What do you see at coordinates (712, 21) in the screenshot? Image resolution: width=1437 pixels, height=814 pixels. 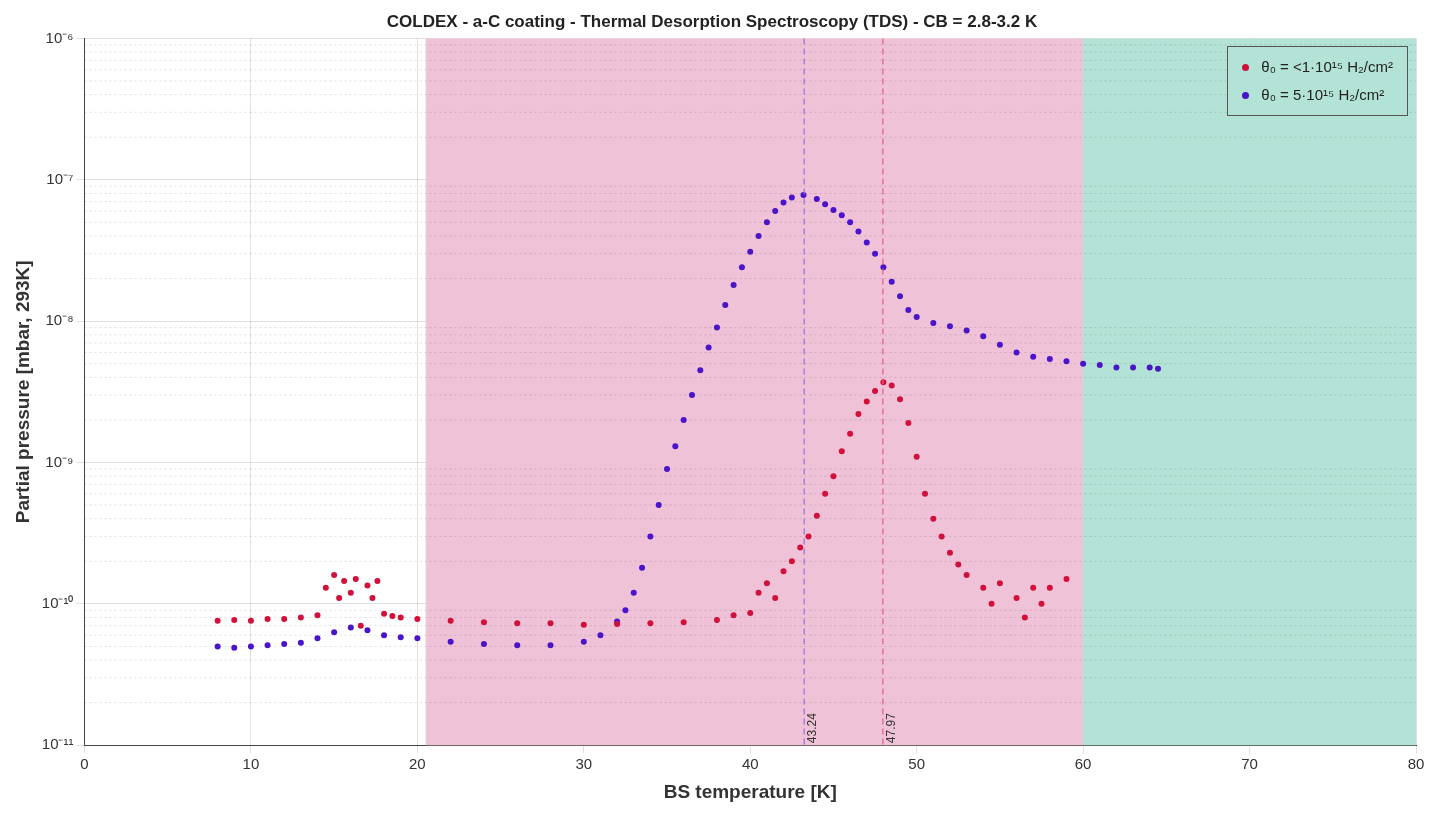 I see `chart-title: COLDEX - a-C coating - Thermal Desorption Spectroscopy (TDS) - CB = 2.8-3.2 K` at bounding box center [712, 21].